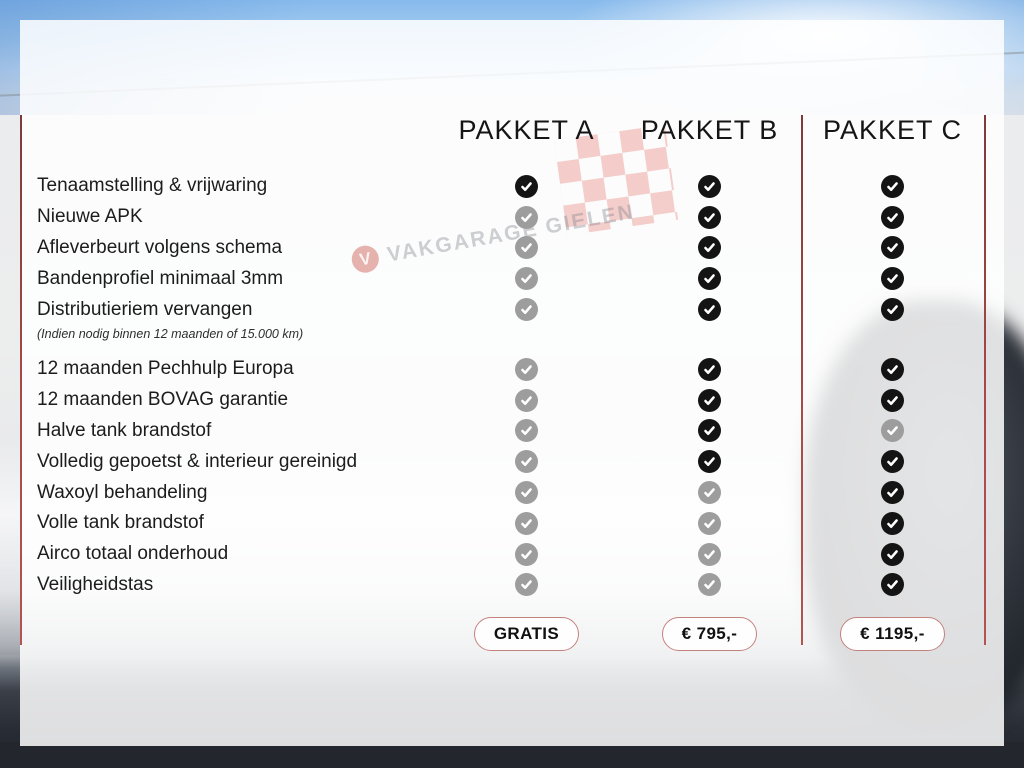  I want to click on price-row: GRATIS € 795,- € 1195,-, so click(502, 634).